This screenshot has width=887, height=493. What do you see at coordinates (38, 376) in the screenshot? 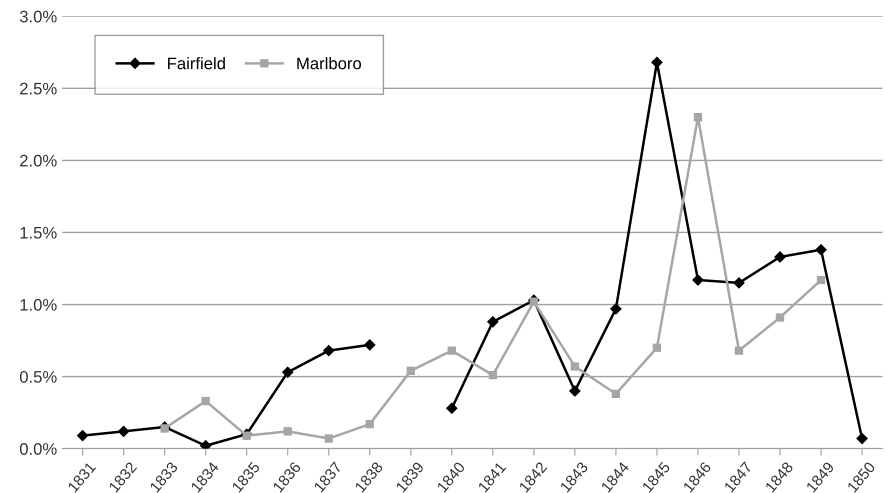
I see `y-tick-label: 0.5%` at bounding box center [38, 376].